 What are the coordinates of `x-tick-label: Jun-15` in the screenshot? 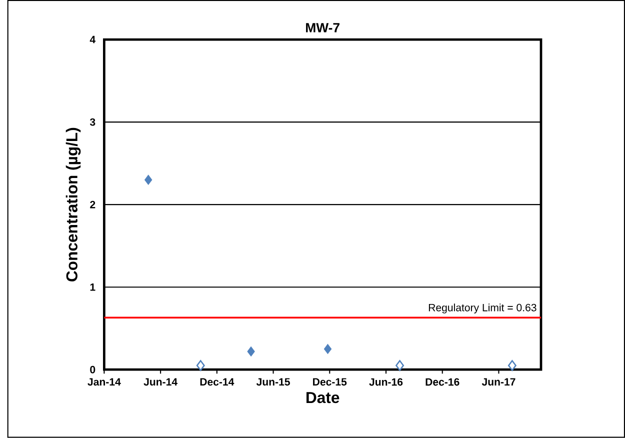 It's located at (273, 382).